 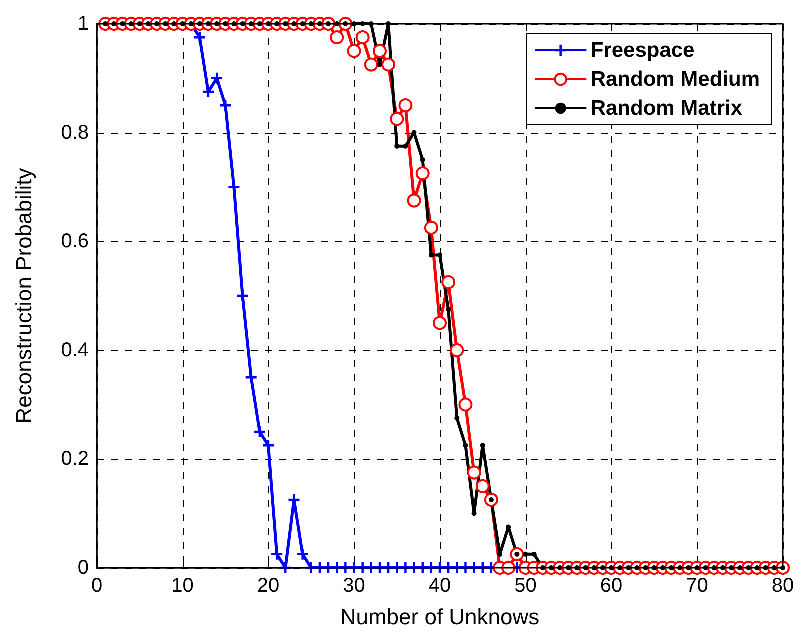 What do you see at coordinates (268, 586) in the screenshot?
I see `x-tick-label: 20` at bounding box center [268, 586].